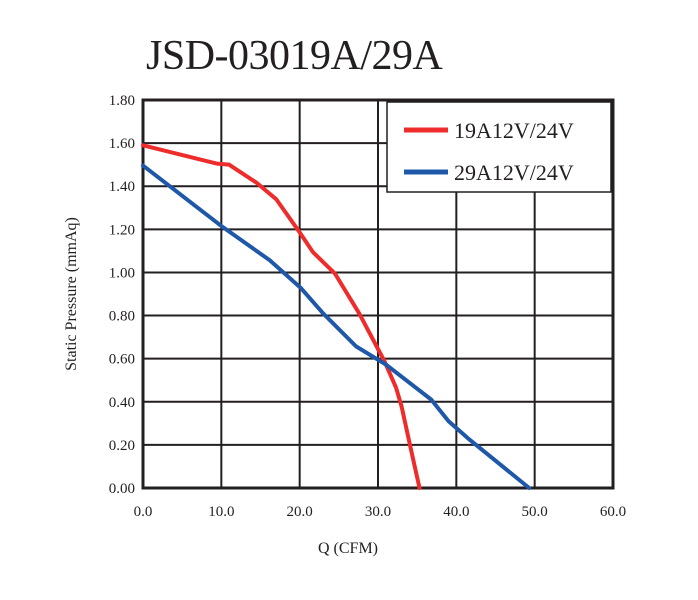 This screenshot has width=698, height=600. I want to click on x-tick-label: 10.0, so click(221, 512).